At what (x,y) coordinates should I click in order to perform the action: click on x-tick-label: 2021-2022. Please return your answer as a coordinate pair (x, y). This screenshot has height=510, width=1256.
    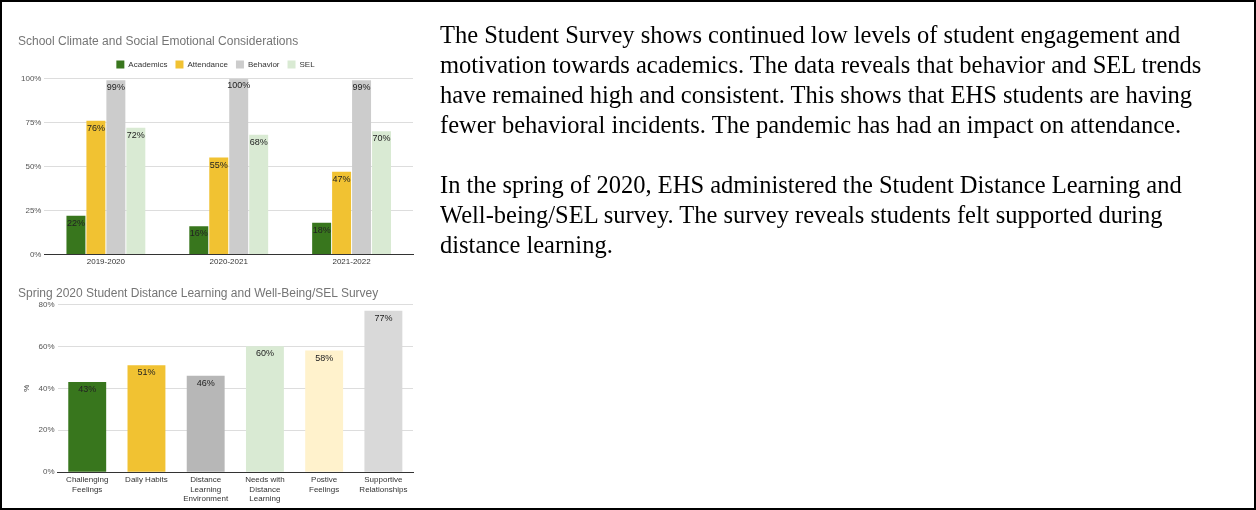
    Looking at the image, I should click on (352, 262).